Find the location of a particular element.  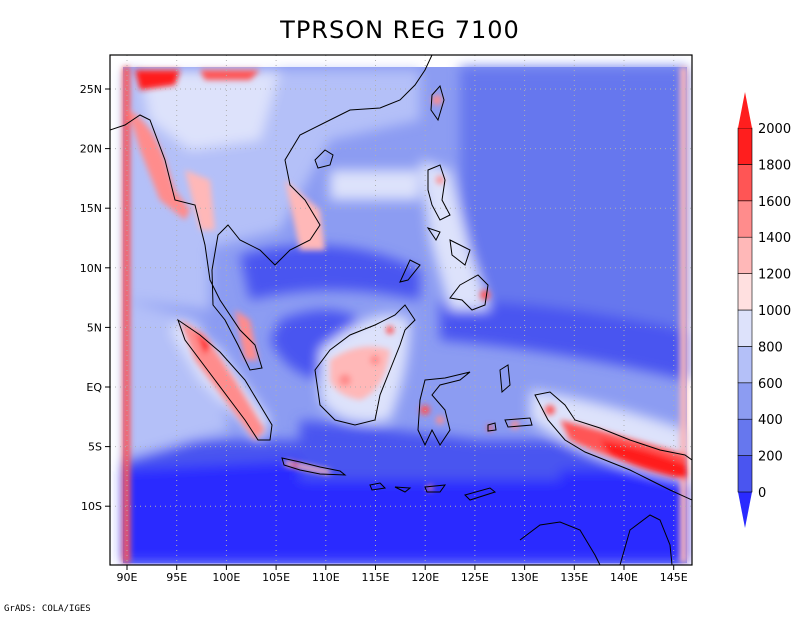

y-tick-label: 5N is located at coordinates (94, 327).